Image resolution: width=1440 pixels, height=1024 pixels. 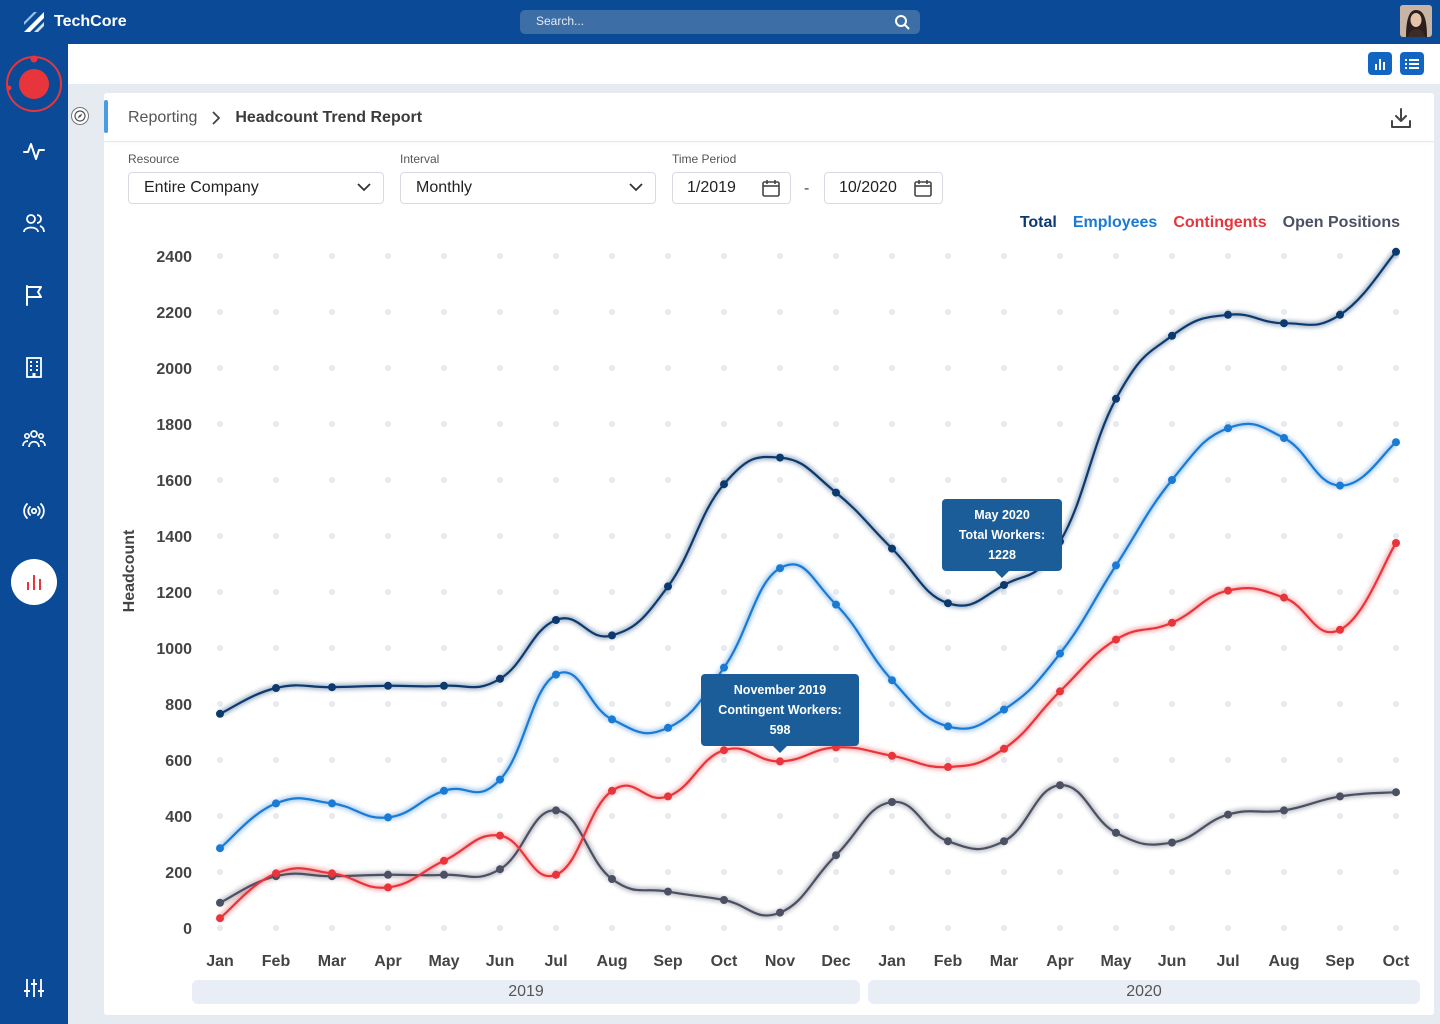 I want to click on series-line-open-positions, so click(x=808, y=850).